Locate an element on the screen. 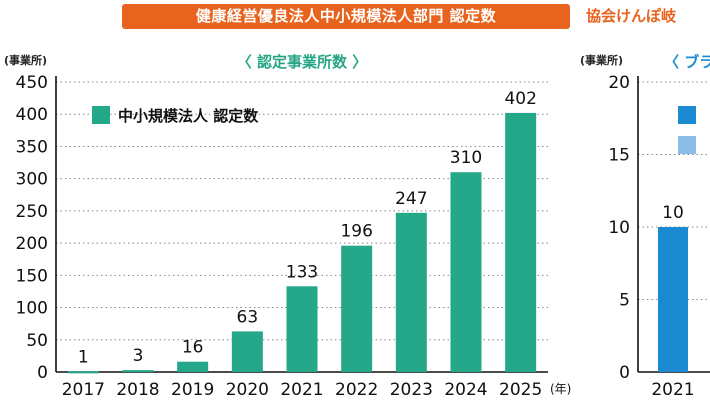 Image resolution: width=710 pixels, height=400 pixels. x-tick-label-2017: 2017 is located at coordinates (83, 390).